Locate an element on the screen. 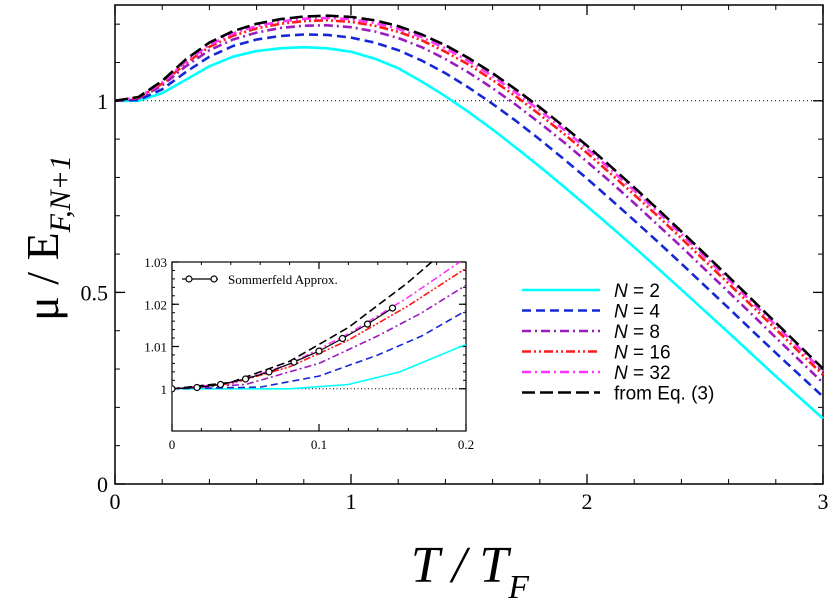 The width and height of the screenshot is (830, 610). legend-label-rest: = 32 is located at coordinates (649, 373).